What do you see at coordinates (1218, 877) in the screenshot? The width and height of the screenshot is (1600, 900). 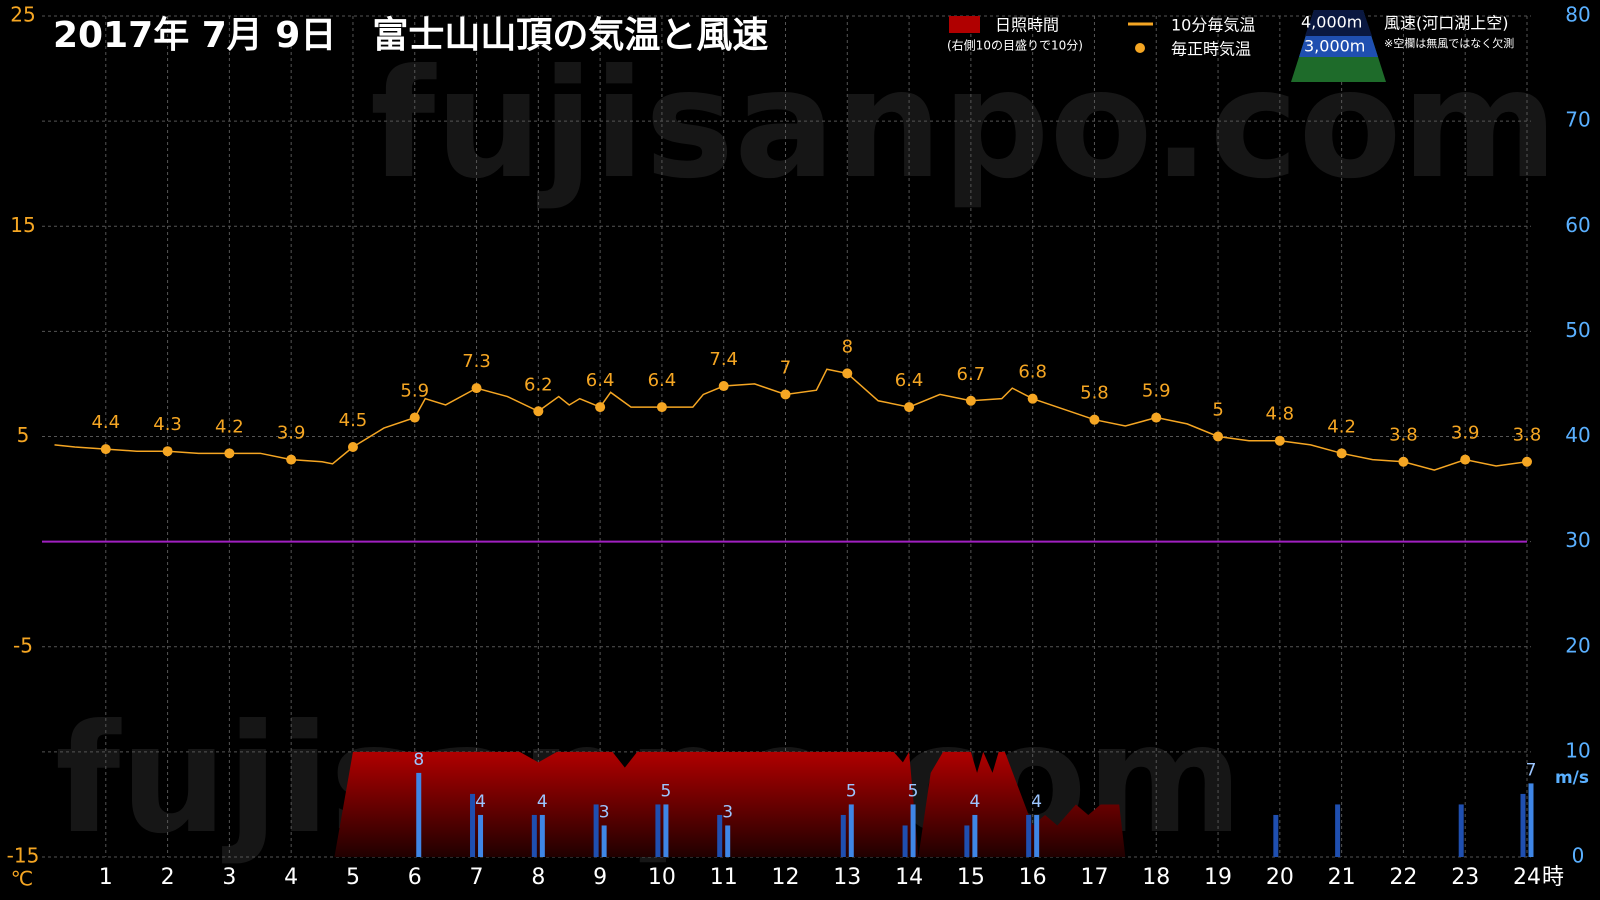 I see `x-tick-label: 19` at bounding box center [1218, 877].